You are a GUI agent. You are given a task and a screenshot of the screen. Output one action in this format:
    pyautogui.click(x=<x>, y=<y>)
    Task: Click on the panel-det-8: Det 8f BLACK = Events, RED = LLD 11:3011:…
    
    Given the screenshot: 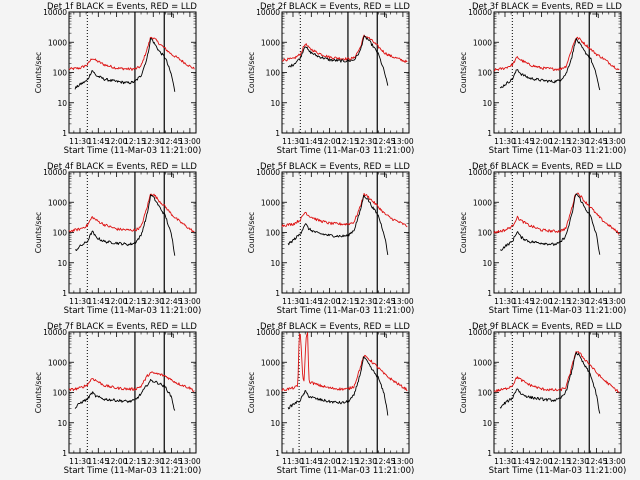 What is the action you would take?
    pyautogui.click(x=330, y=399)
    